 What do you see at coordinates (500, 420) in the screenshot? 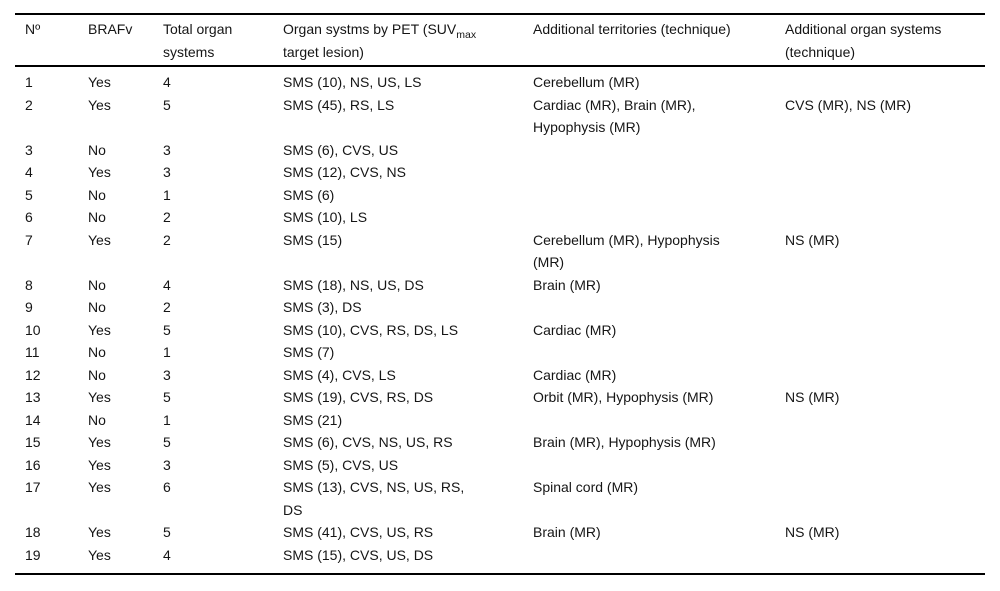
I see `table-row: 14 No 1 SMS (21)` at bounding box center [500, 420].